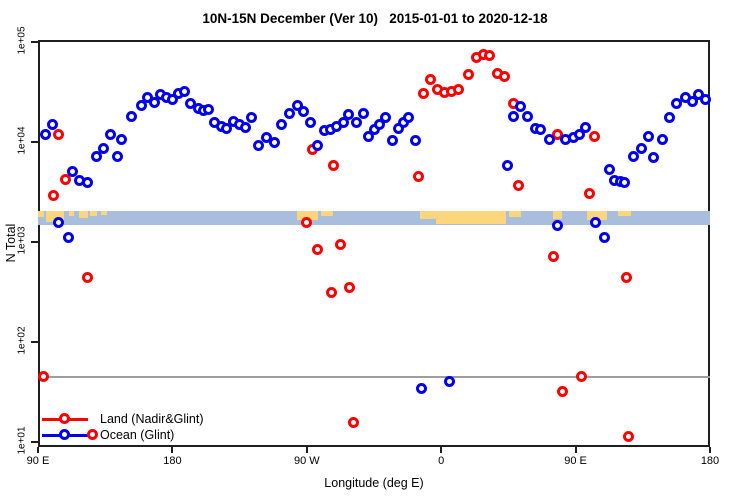 The width and height of the screenshot is (750, 500). I want to click on x-axis-title: Longitude (deg E), so click(374, 483).